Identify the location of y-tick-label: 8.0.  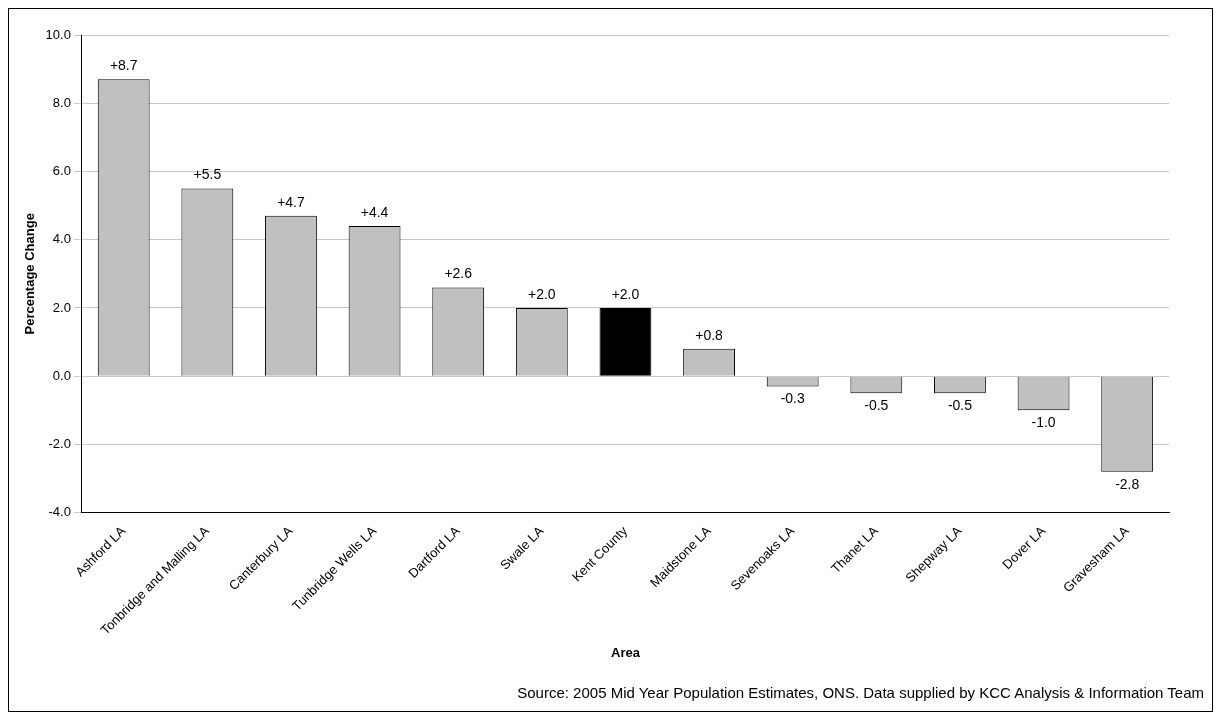
(61, 102).